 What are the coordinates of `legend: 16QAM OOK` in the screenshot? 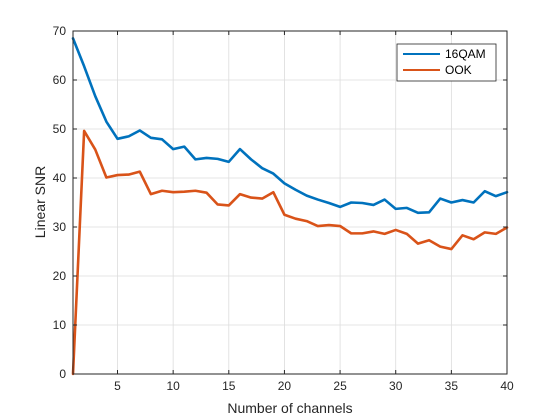 It's located at (446, 62).